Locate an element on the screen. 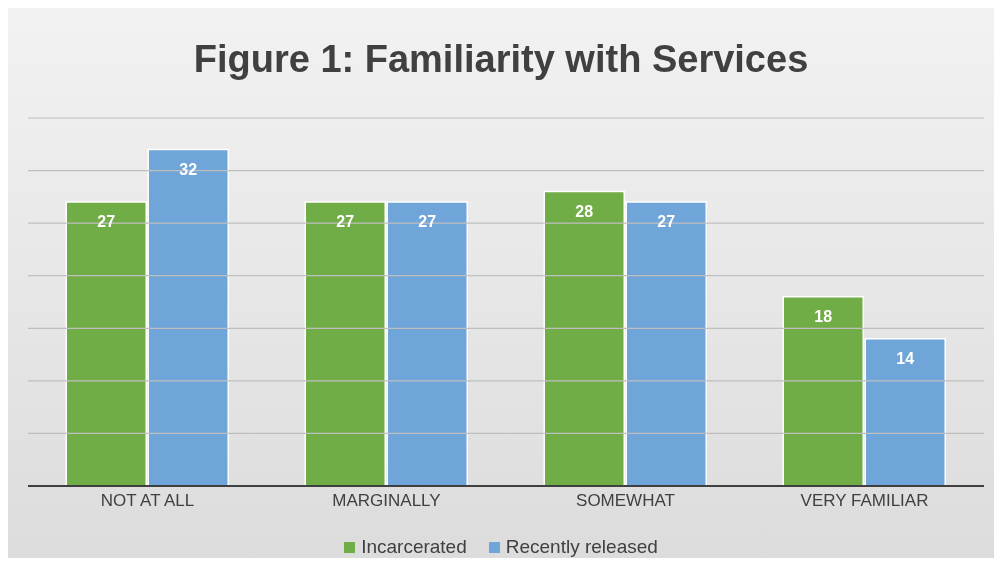 This screenshot has width=1002, height=566. x-tick-label: VERY FAMILIAR is located at coordinates (864, 501).